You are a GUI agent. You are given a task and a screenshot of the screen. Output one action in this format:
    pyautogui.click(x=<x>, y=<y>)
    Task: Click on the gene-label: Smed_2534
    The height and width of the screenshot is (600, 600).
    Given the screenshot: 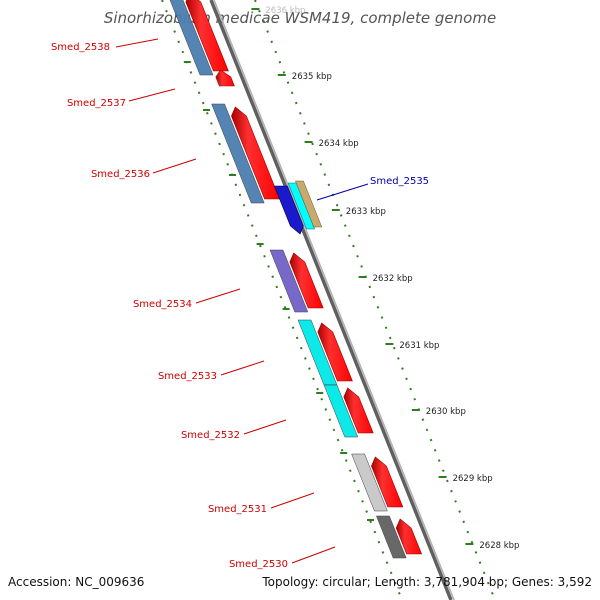 What is the action you would take?
    pyautogui.click(x=162, y=304)
    